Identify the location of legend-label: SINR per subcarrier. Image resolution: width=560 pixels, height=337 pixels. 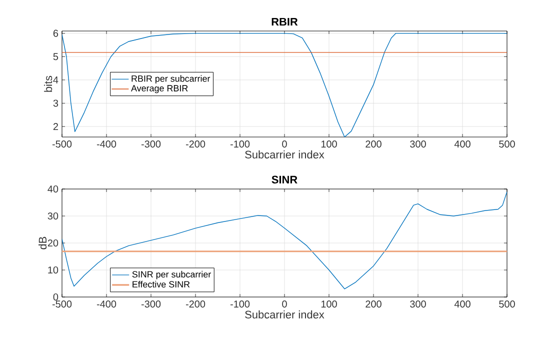
(171, 275).